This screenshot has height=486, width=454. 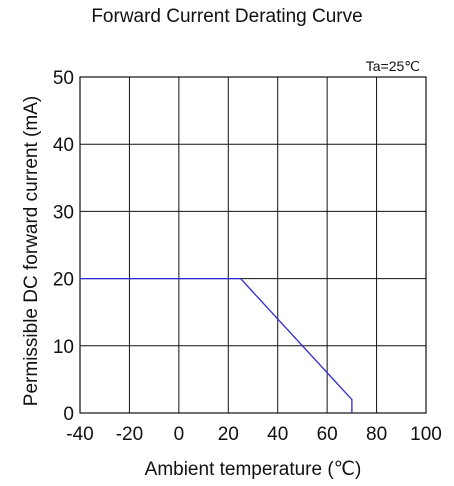 What do you see at coordinates (63, 78) in the screenshot?
I see `y-tick-label: 50` at bounding box center [63, 78].